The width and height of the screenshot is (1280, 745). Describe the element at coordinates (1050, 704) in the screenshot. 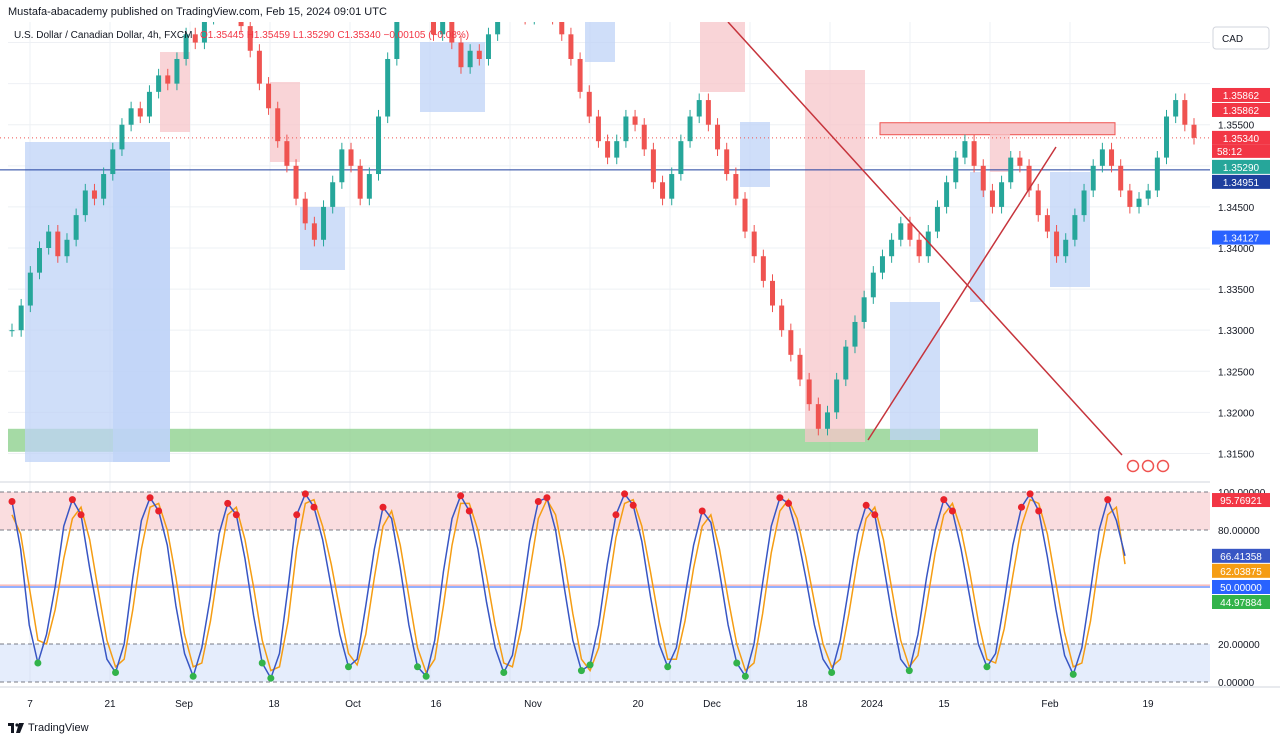

I see `x-tick-label: Feb` at that location.